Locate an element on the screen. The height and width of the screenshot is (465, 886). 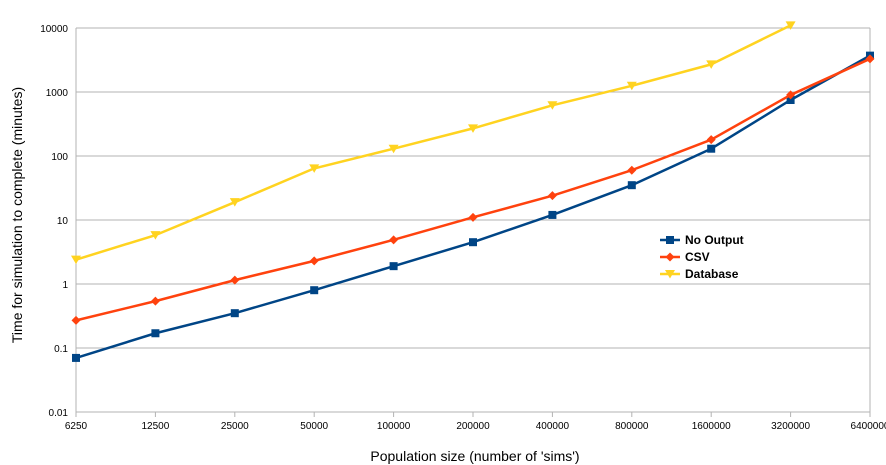
legend-item-csv: CSV is located at coordinates (685, 257).